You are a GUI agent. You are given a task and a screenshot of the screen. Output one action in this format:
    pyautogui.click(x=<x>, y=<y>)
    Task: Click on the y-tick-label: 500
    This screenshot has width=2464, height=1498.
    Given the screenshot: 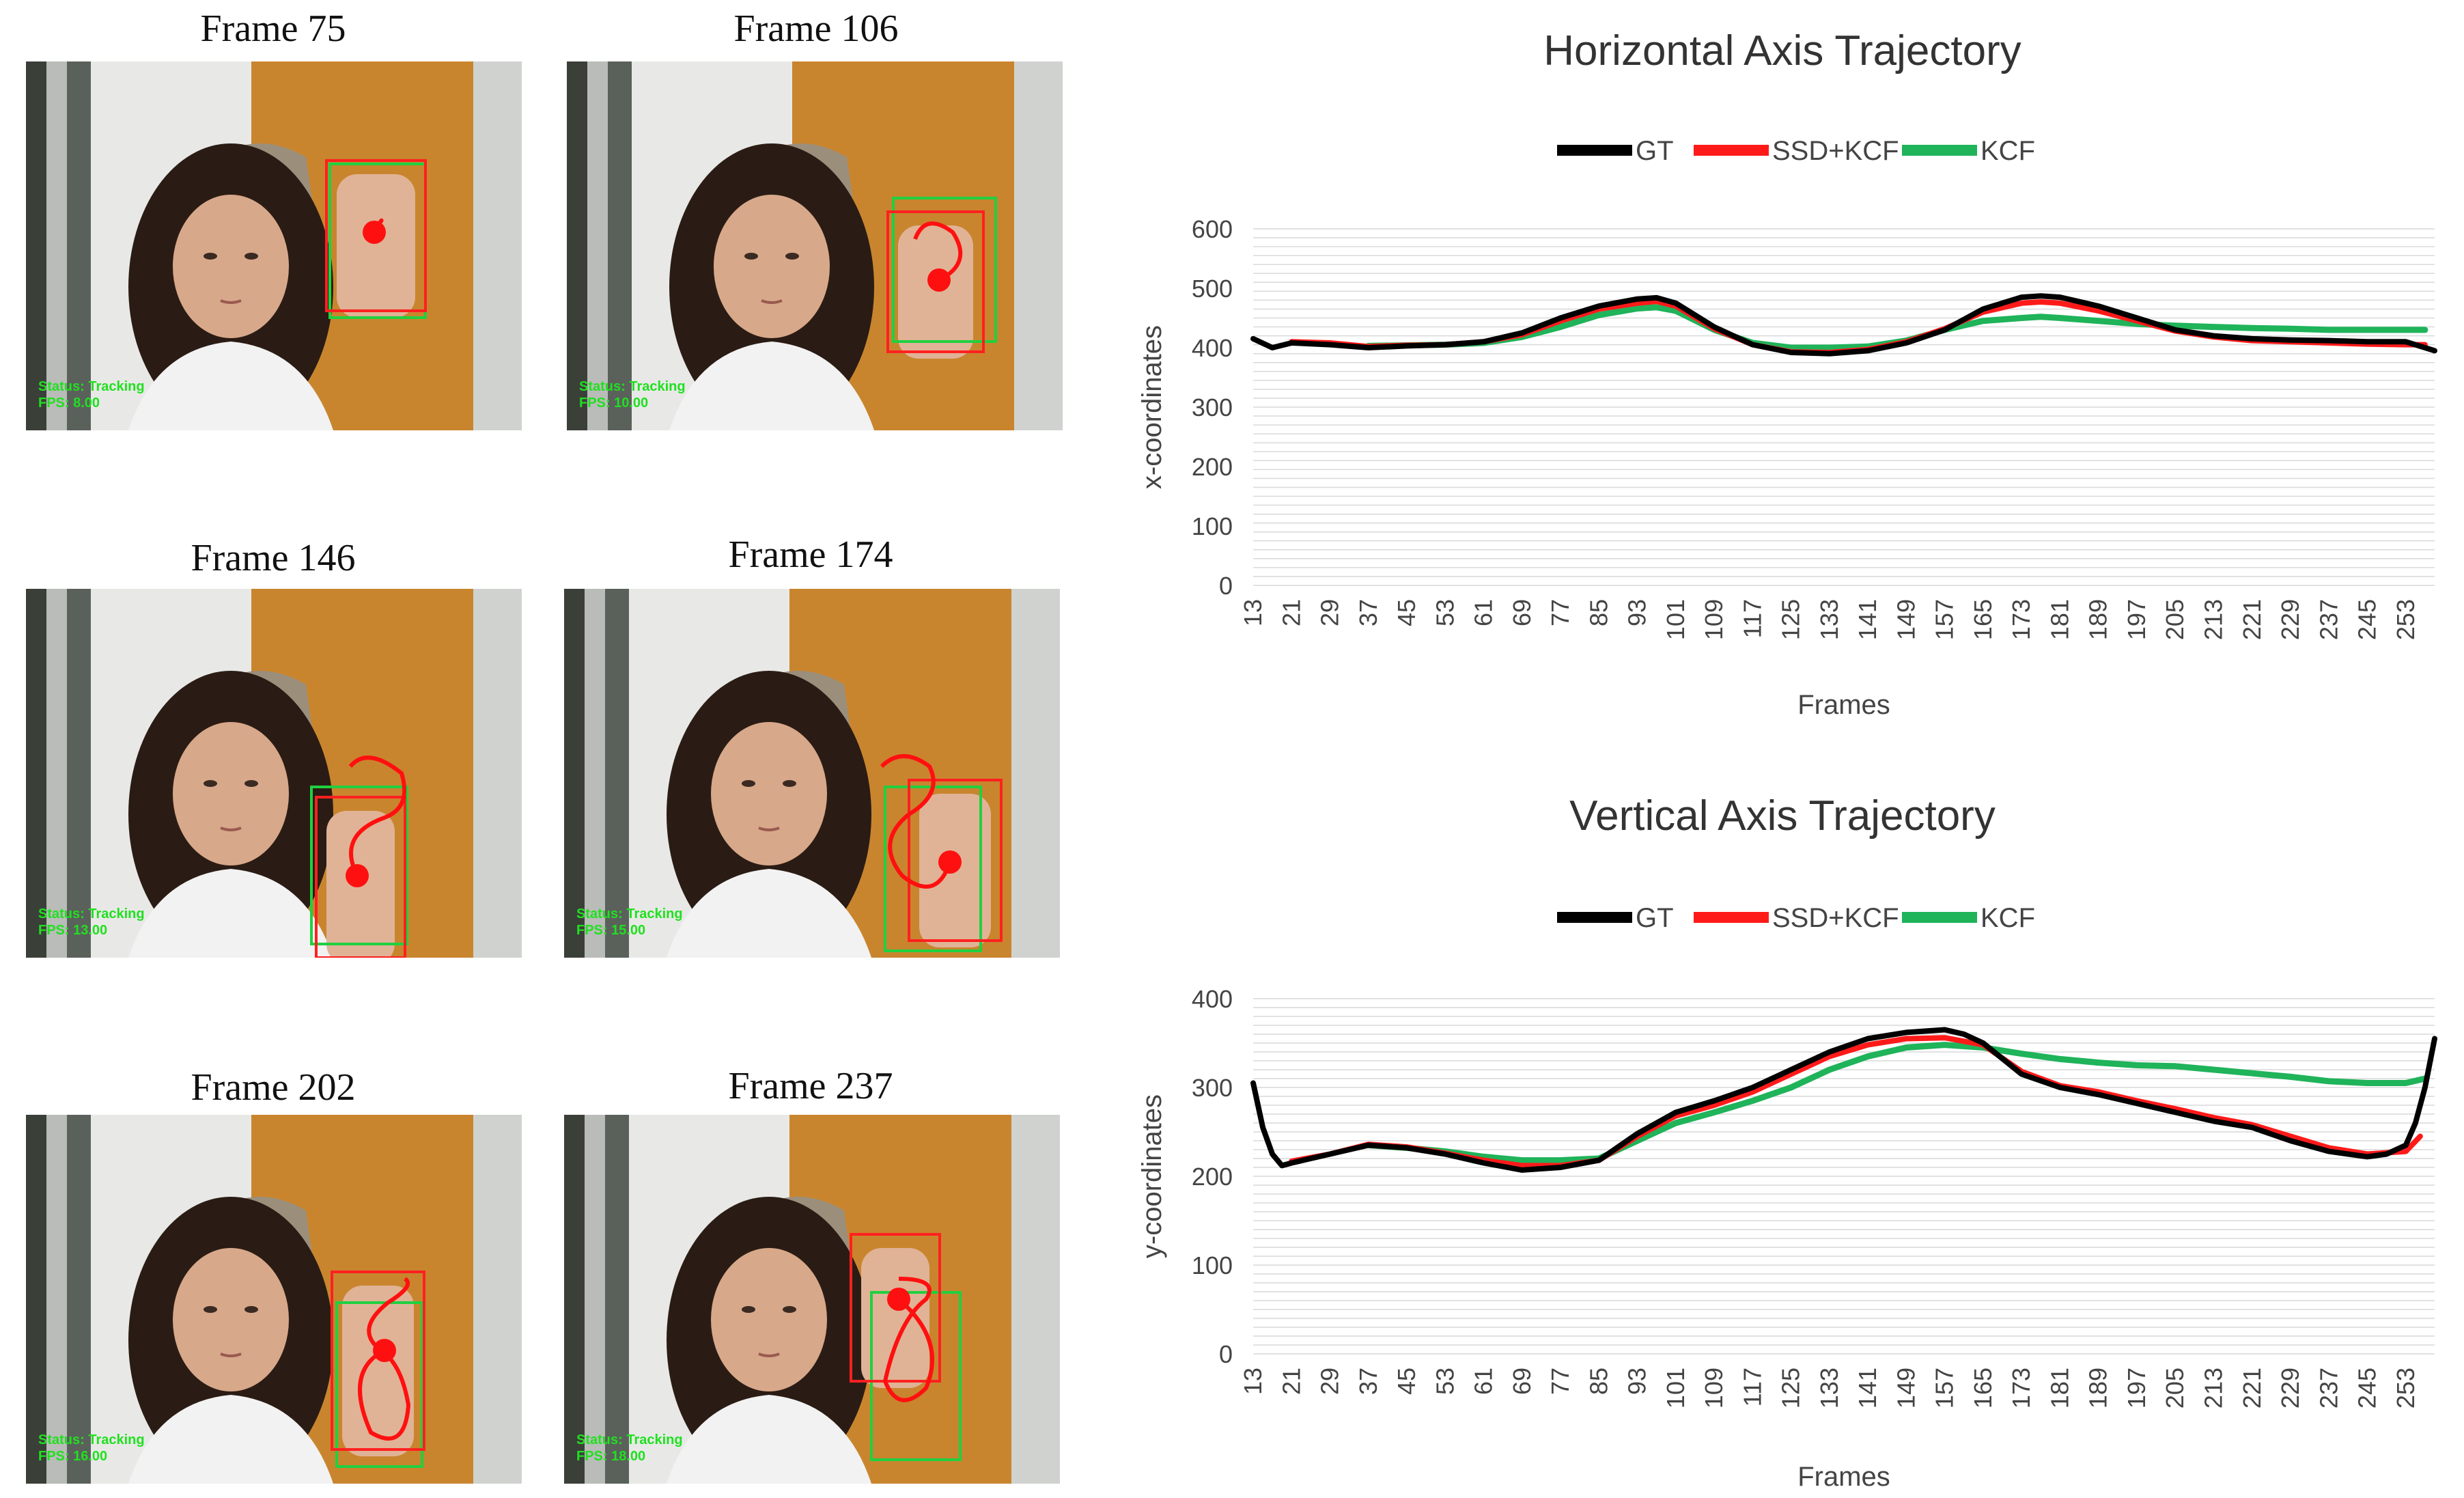 What is the action you would take?
    pyautogui.click(x=1212, y=289)
    